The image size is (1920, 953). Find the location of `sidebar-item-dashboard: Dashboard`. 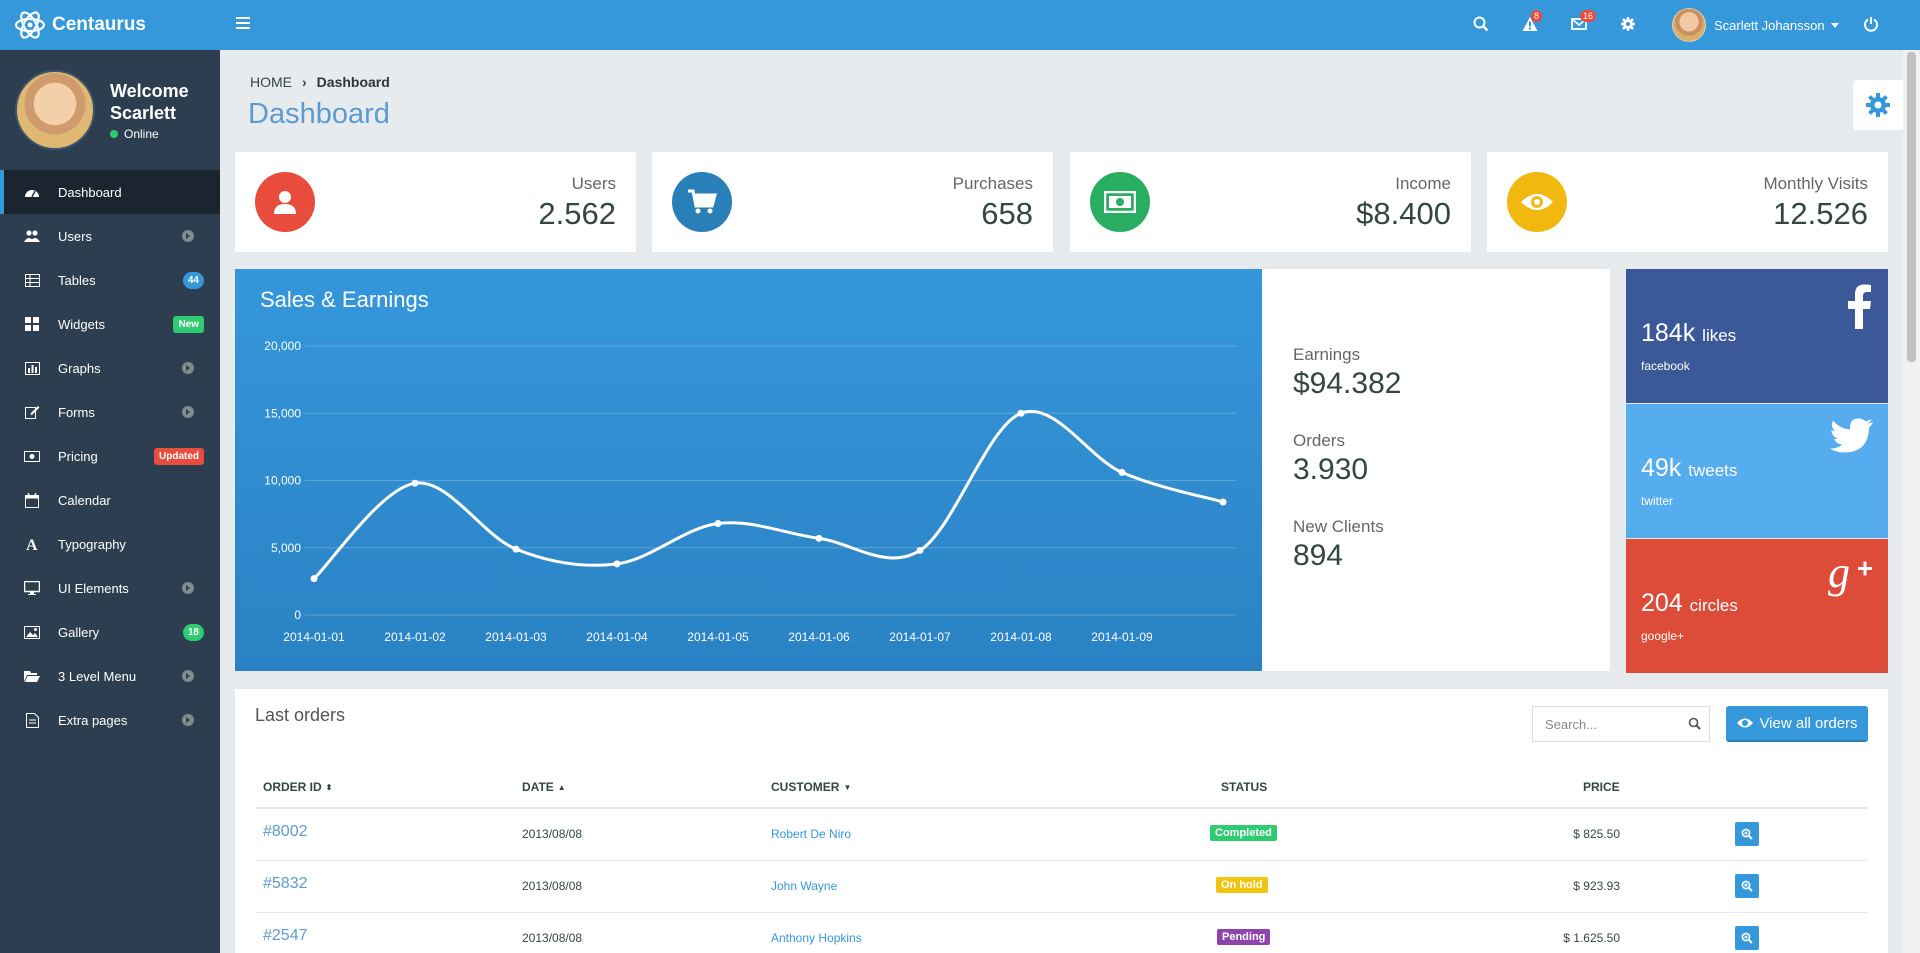

sidebar-item-dashboard: Dashboard is located at coordinates (110, 192).